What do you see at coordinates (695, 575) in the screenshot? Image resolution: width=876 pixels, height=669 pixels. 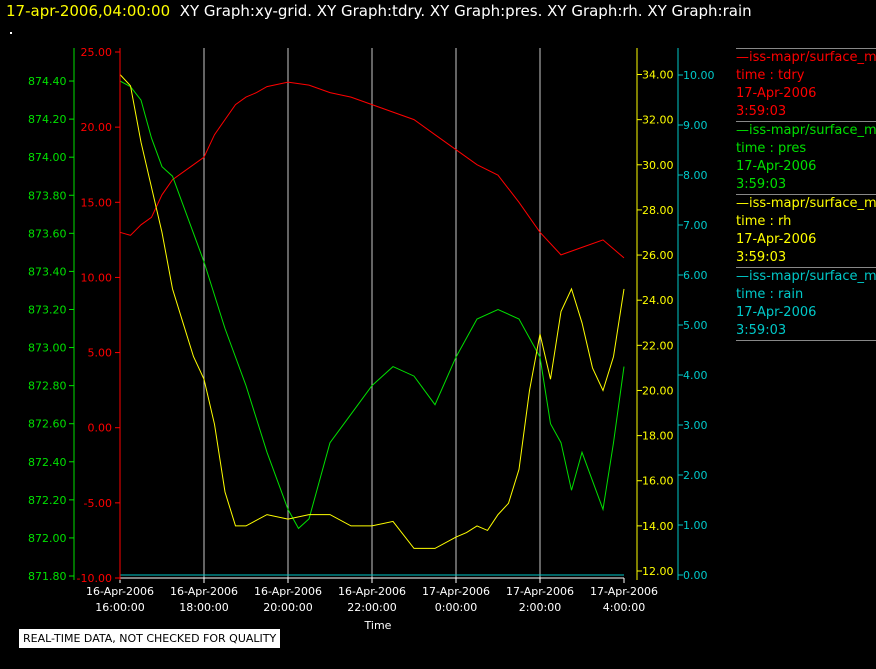 I see `rain-tick-label: 0.00` at bounding box center [695, 575].